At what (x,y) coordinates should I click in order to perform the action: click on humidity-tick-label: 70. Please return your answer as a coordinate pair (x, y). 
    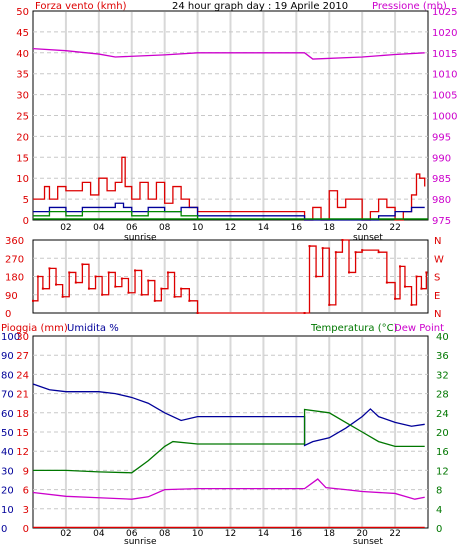
    Looking at the image, I should click on (7, 395).